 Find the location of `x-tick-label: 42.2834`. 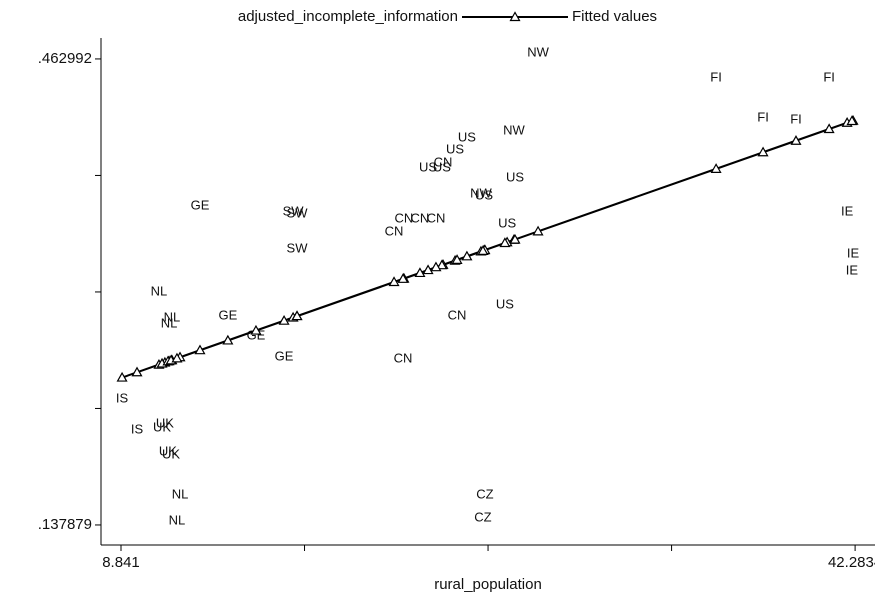

x-tick-label: 42.2834 is located at coordinates (851, 562).